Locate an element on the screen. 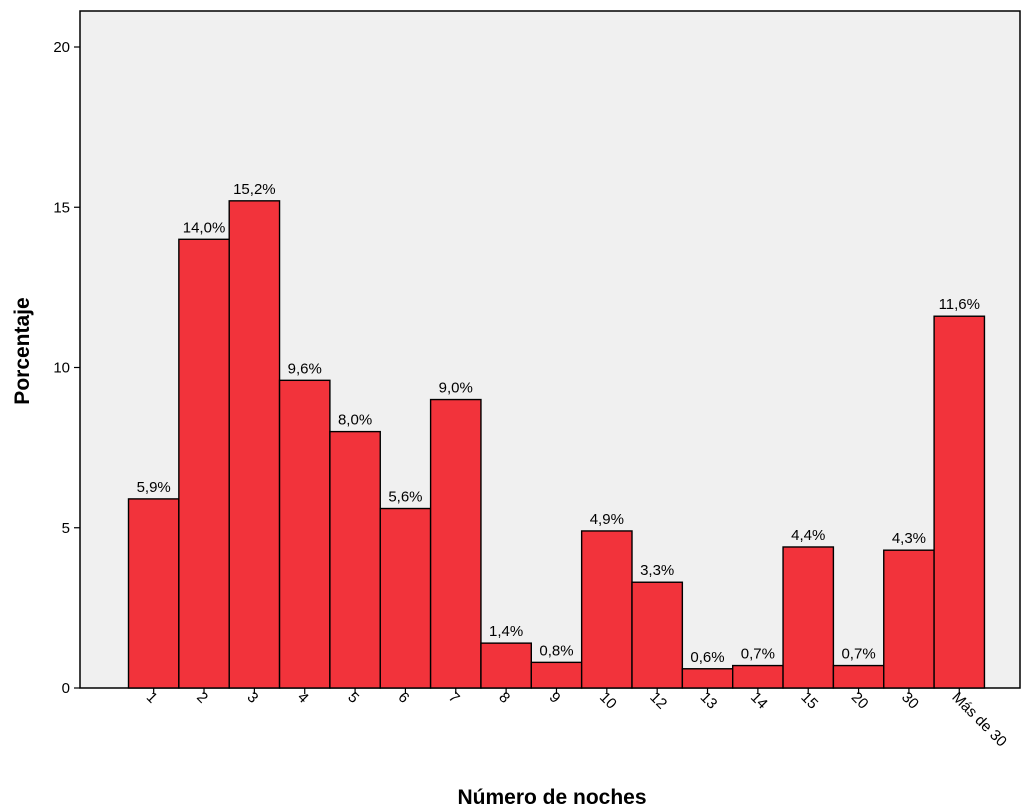 The height and width of the screenshot is (809, 1021). data-label: 0,8% is located at coordinates (556, 650).